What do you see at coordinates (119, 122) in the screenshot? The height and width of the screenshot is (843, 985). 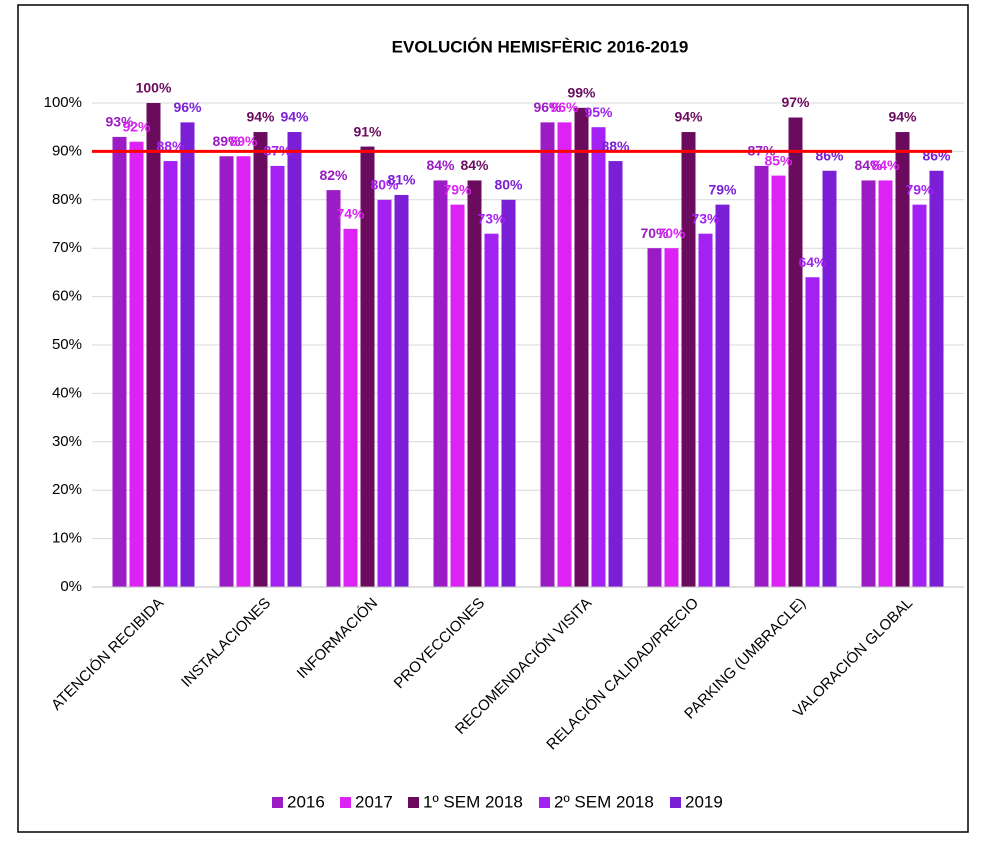 I see `data-label: 93%` at bounding box center [119, 122].